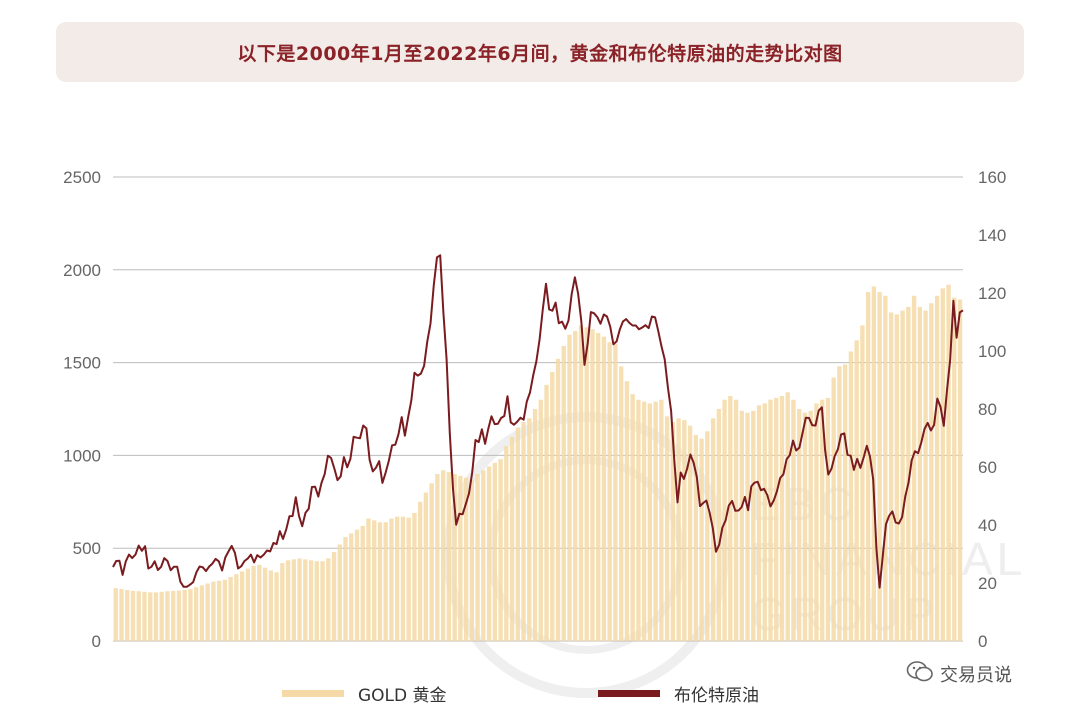 This screenshot has width=1080, height=719. What do you see at coordinates (540, 53) in the screenshot?
I see `chart-title: 以下是2000年1月至2022年6月间，黄金和布伦特原油的走势比对图` at bounding box center [540, 53].